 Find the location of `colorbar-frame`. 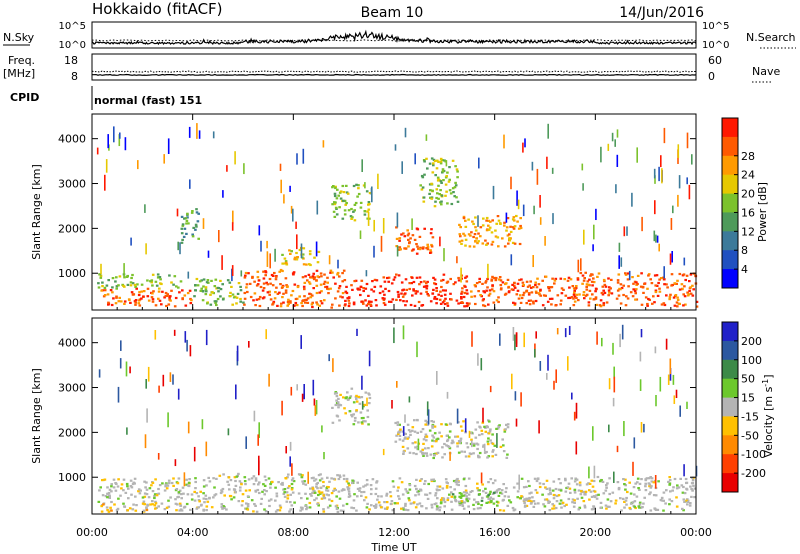

colorbar-frame is located at coordinates (730, 407).